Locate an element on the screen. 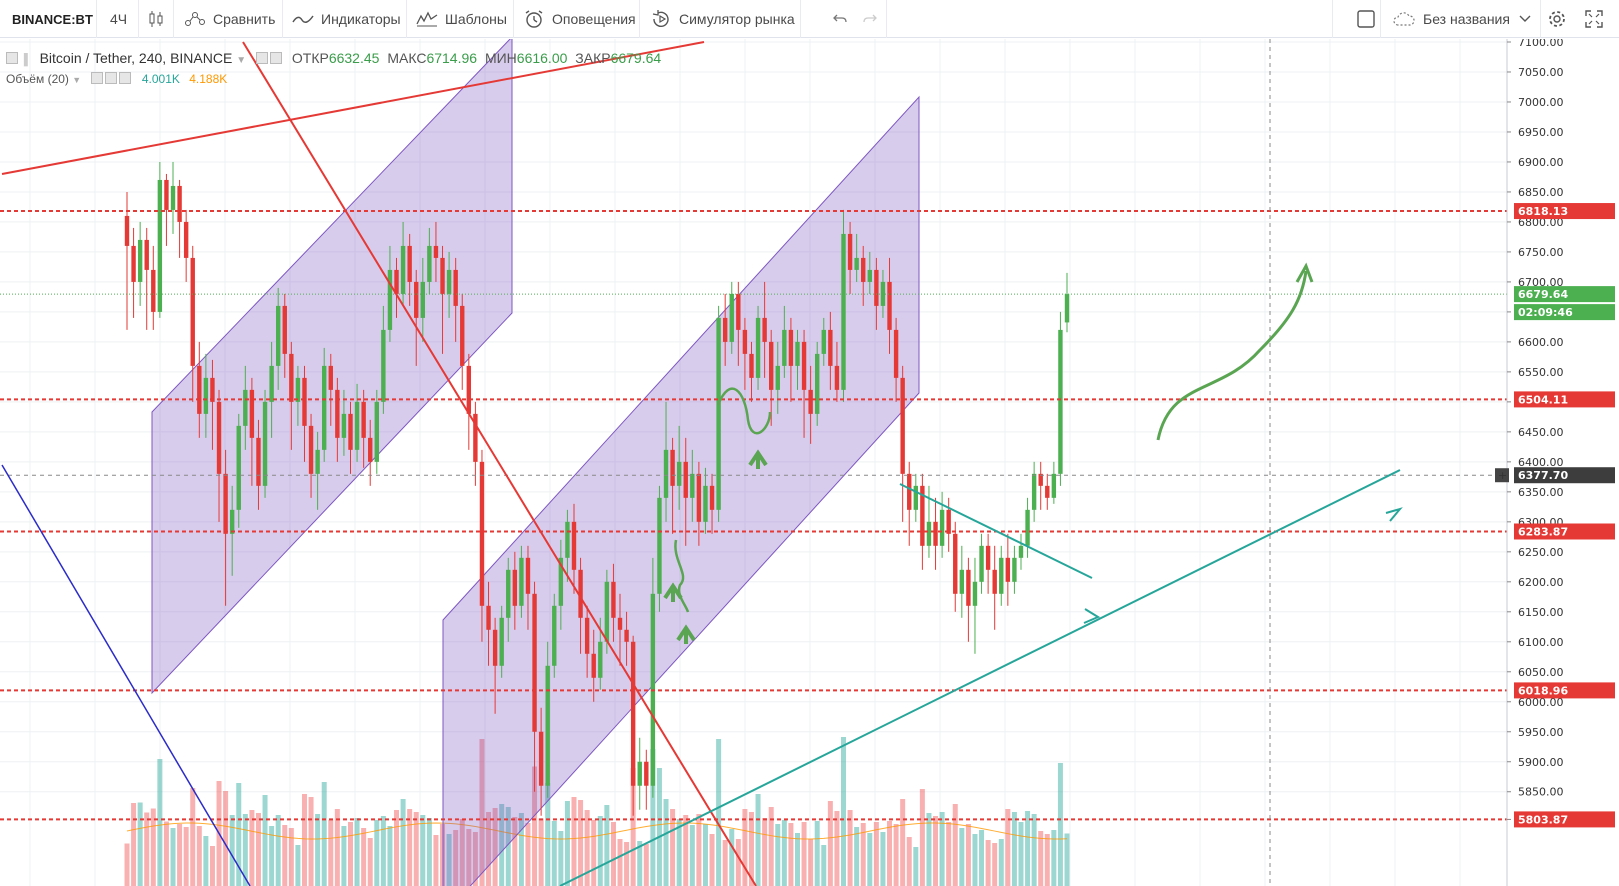 This screenshot has height=886, width=1619. replay-button: Симулятор рынка is located at coordinates (722, 19).